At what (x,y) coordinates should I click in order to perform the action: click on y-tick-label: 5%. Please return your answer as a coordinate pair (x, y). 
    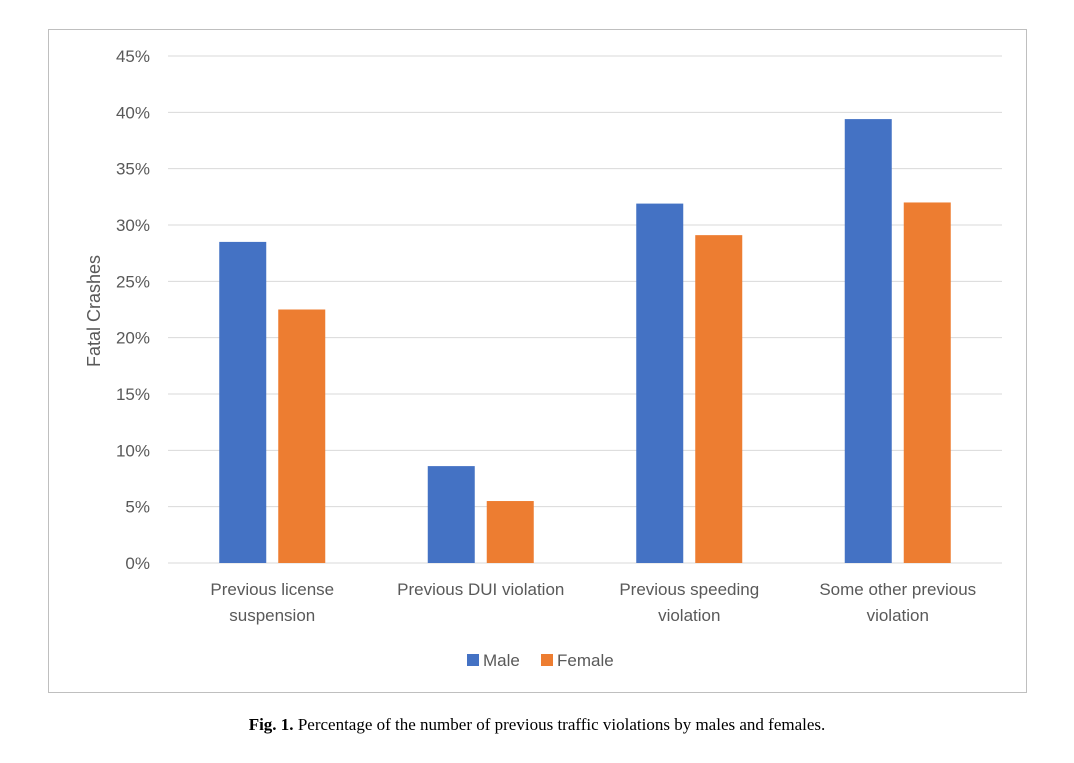
    Looking at the image, I should click on (137, 507).